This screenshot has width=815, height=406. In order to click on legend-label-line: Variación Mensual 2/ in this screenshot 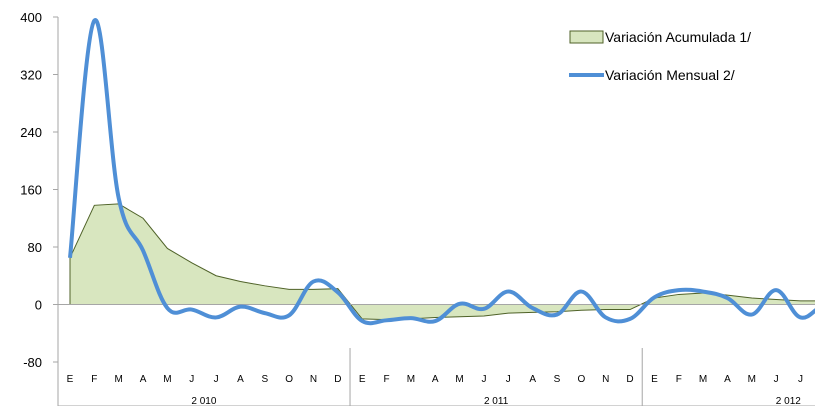, I will do `click(670, 75)`.